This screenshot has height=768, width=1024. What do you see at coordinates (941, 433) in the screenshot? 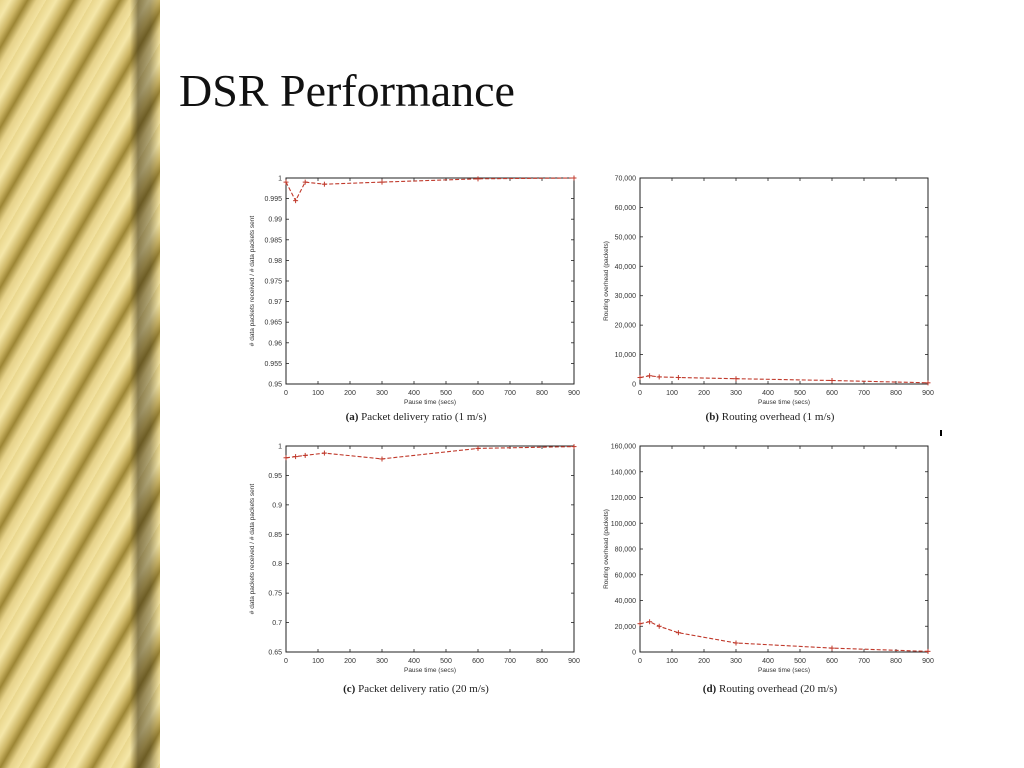
I see `decorative-mark` at bounding box center [941, 433].